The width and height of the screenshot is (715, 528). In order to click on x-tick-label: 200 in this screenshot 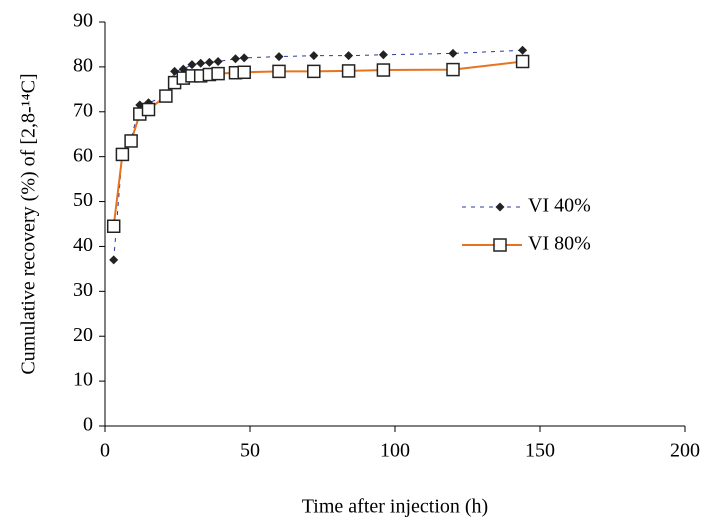, I will do `click(685, 451)`.